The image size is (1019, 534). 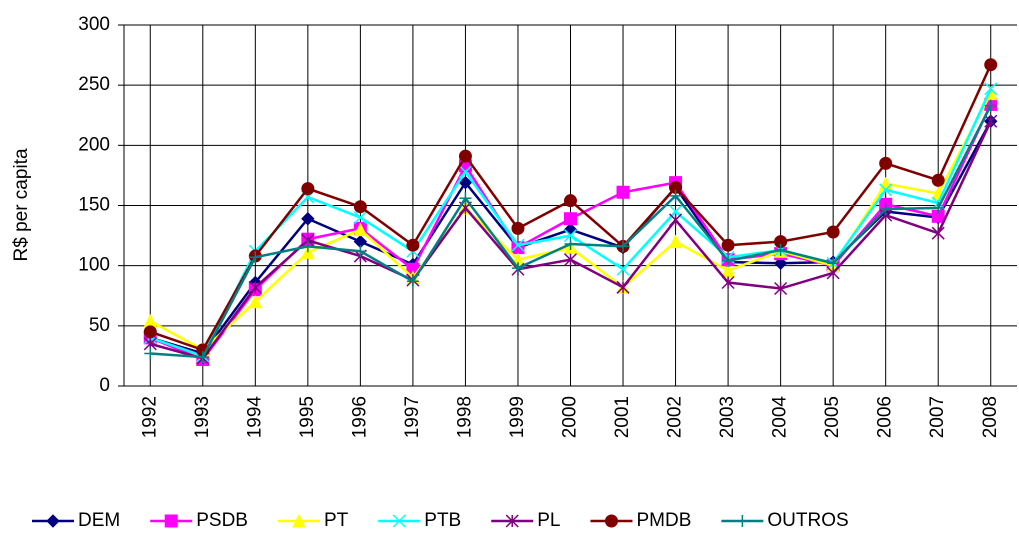 I want to click on y-tick-label: 200, so click(x=94, y=144).